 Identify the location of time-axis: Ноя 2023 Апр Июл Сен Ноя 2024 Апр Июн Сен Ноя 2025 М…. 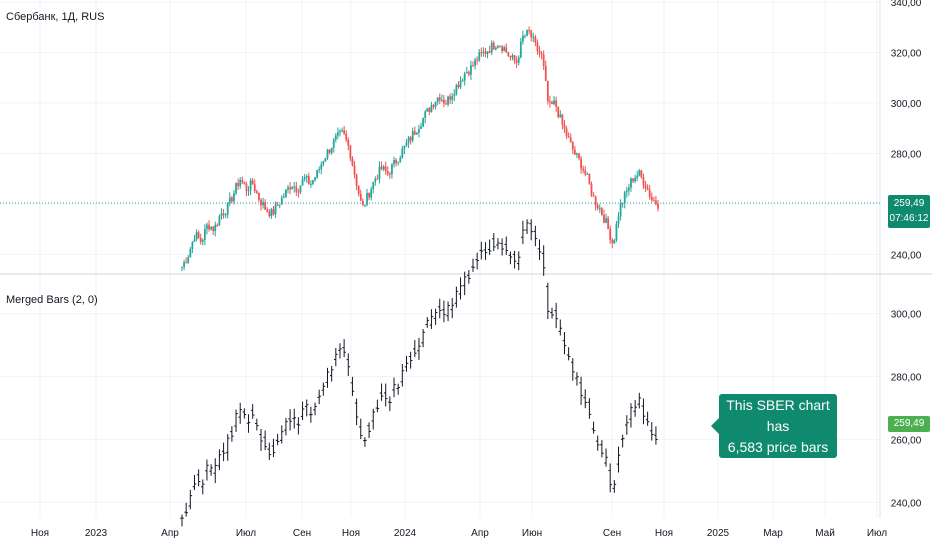
(459, 533).